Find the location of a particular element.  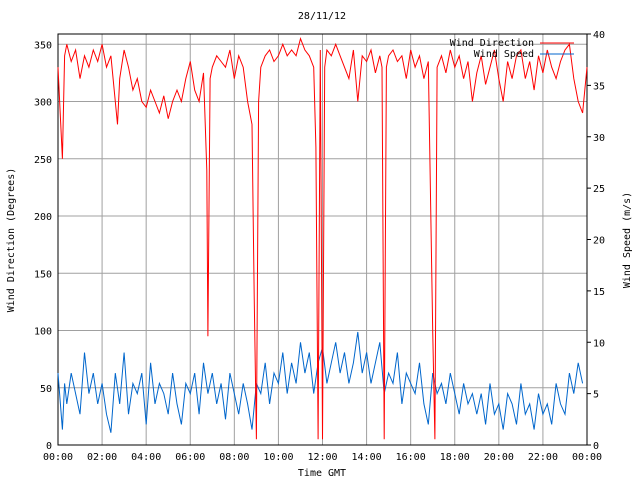

x-tick-label: 16:00 is located at coordinates (411, 457).